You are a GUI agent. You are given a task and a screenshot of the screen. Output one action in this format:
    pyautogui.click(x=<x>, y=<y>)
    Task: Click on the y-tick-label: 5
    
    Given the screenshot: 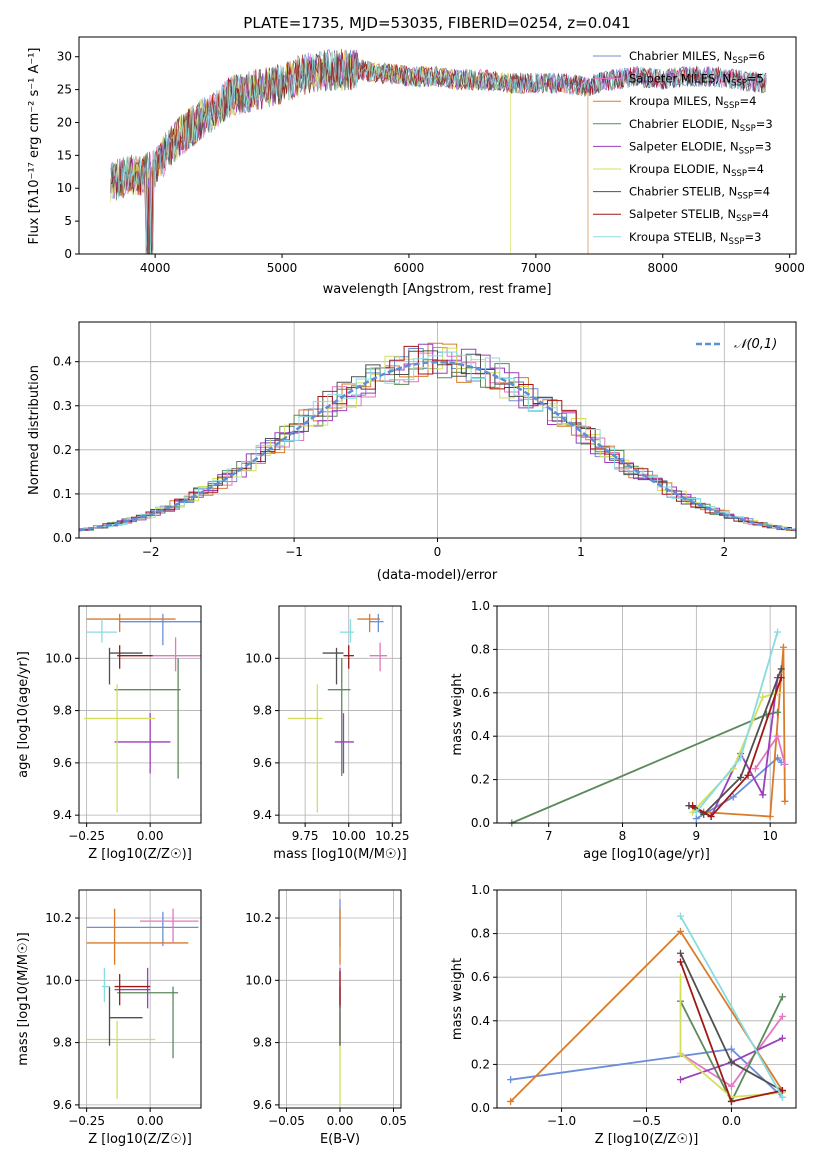 What is the action you would take?
    pyautogui.click(x=68, y=221)
    